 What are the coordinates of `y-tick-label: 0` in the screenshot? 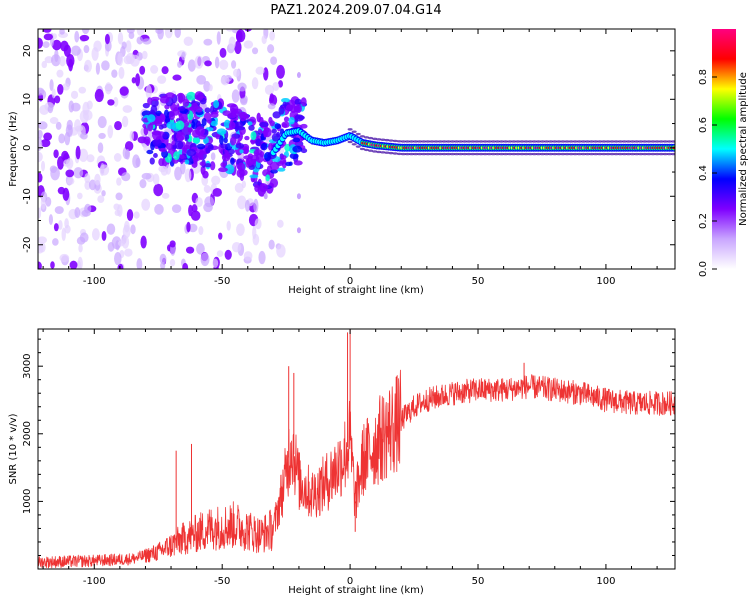 It's located at (27, 148).